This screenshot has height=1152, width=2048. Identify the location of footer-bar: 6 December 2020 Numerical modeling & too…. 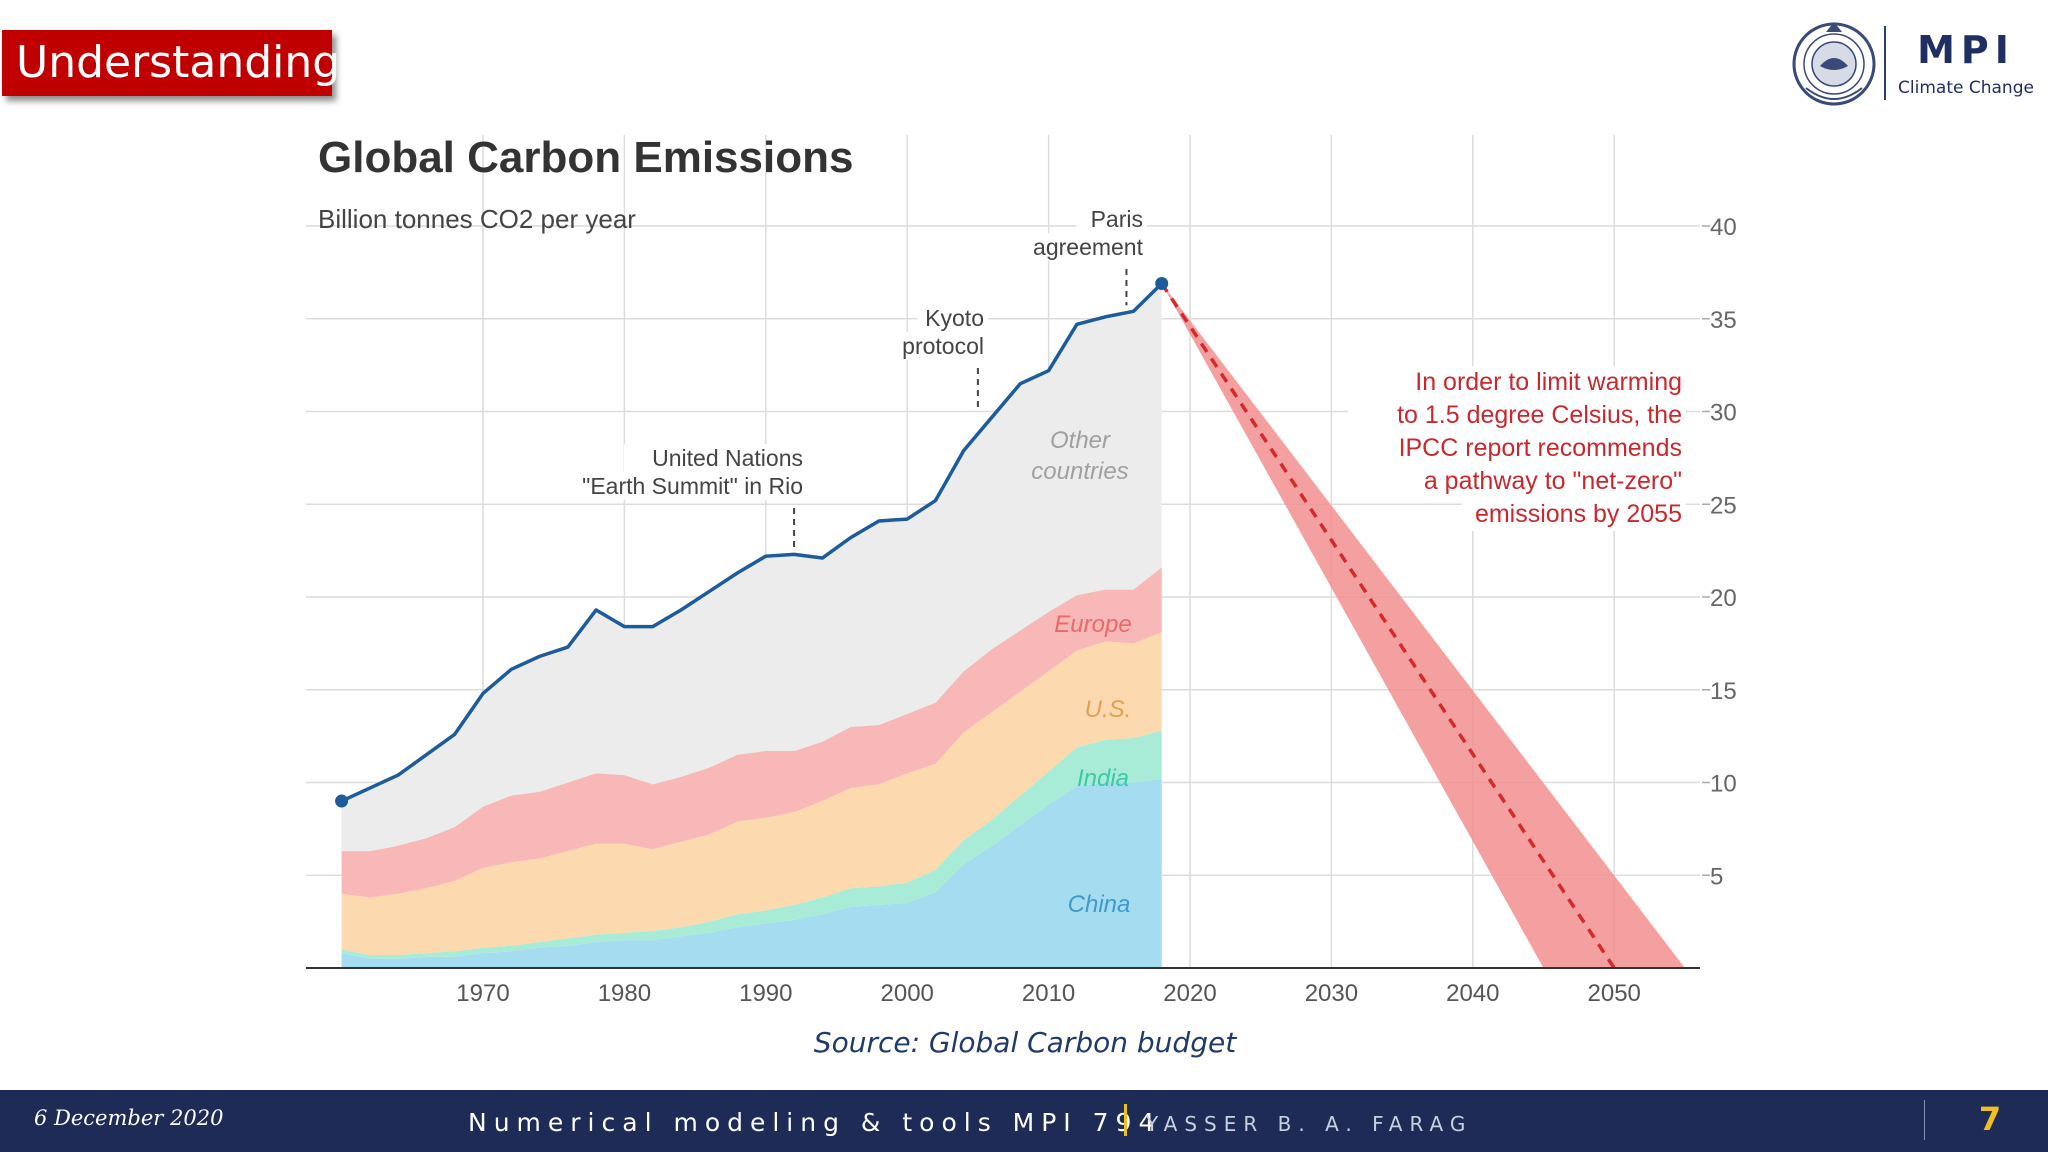
(1024, 1121).